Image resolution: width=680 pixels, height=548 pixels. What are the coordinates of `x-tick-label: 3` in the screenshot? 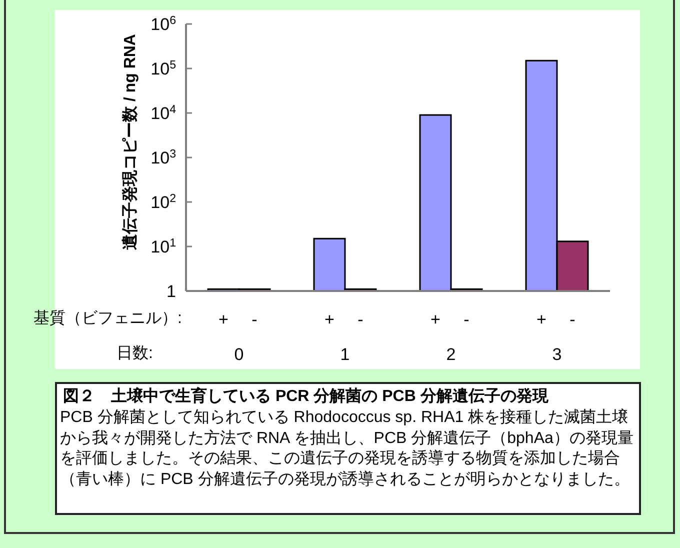 It's located at (557, 354).